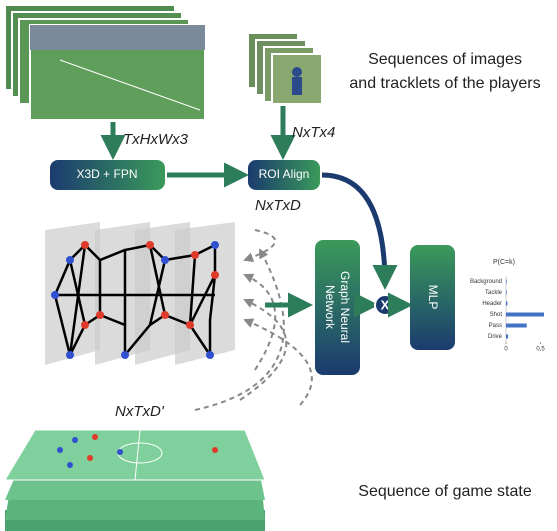 This screenshot has height=531, width=557. I want to click on y-tick-label: Tackle, so click(494, 293).